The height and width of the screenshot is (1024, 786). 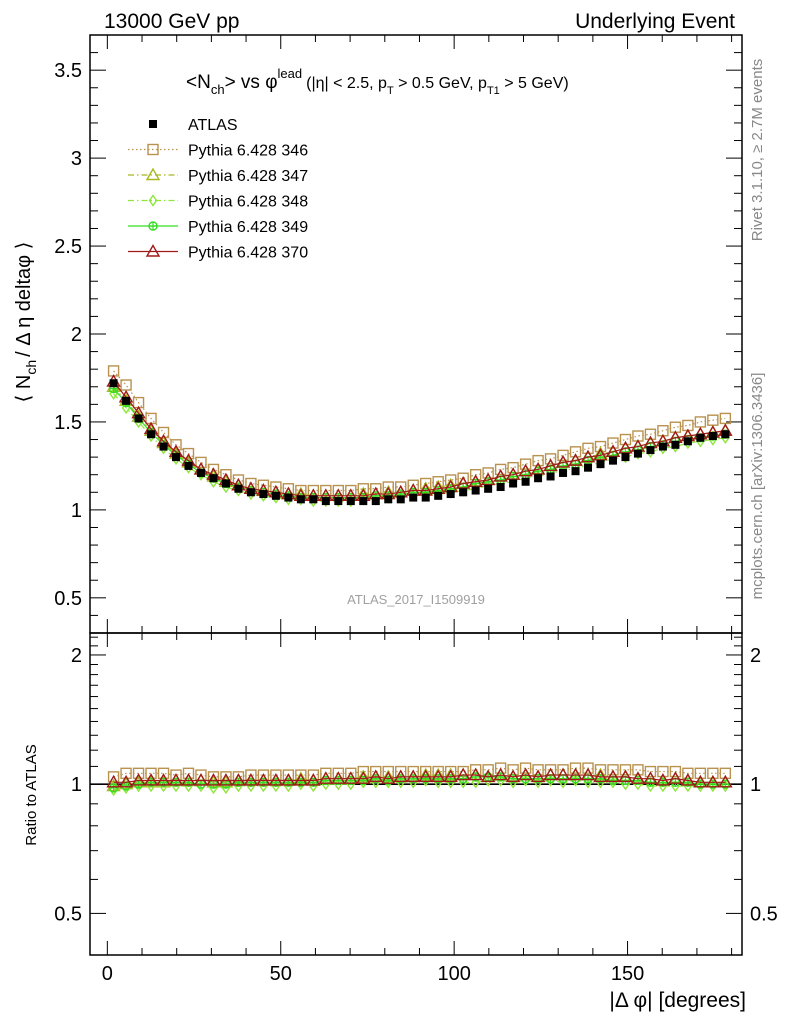 What do you see at coordinates (171, 21) in the screenshot?
I see `header-left: 13000 GeV pp` at bounding box center [171, 21].